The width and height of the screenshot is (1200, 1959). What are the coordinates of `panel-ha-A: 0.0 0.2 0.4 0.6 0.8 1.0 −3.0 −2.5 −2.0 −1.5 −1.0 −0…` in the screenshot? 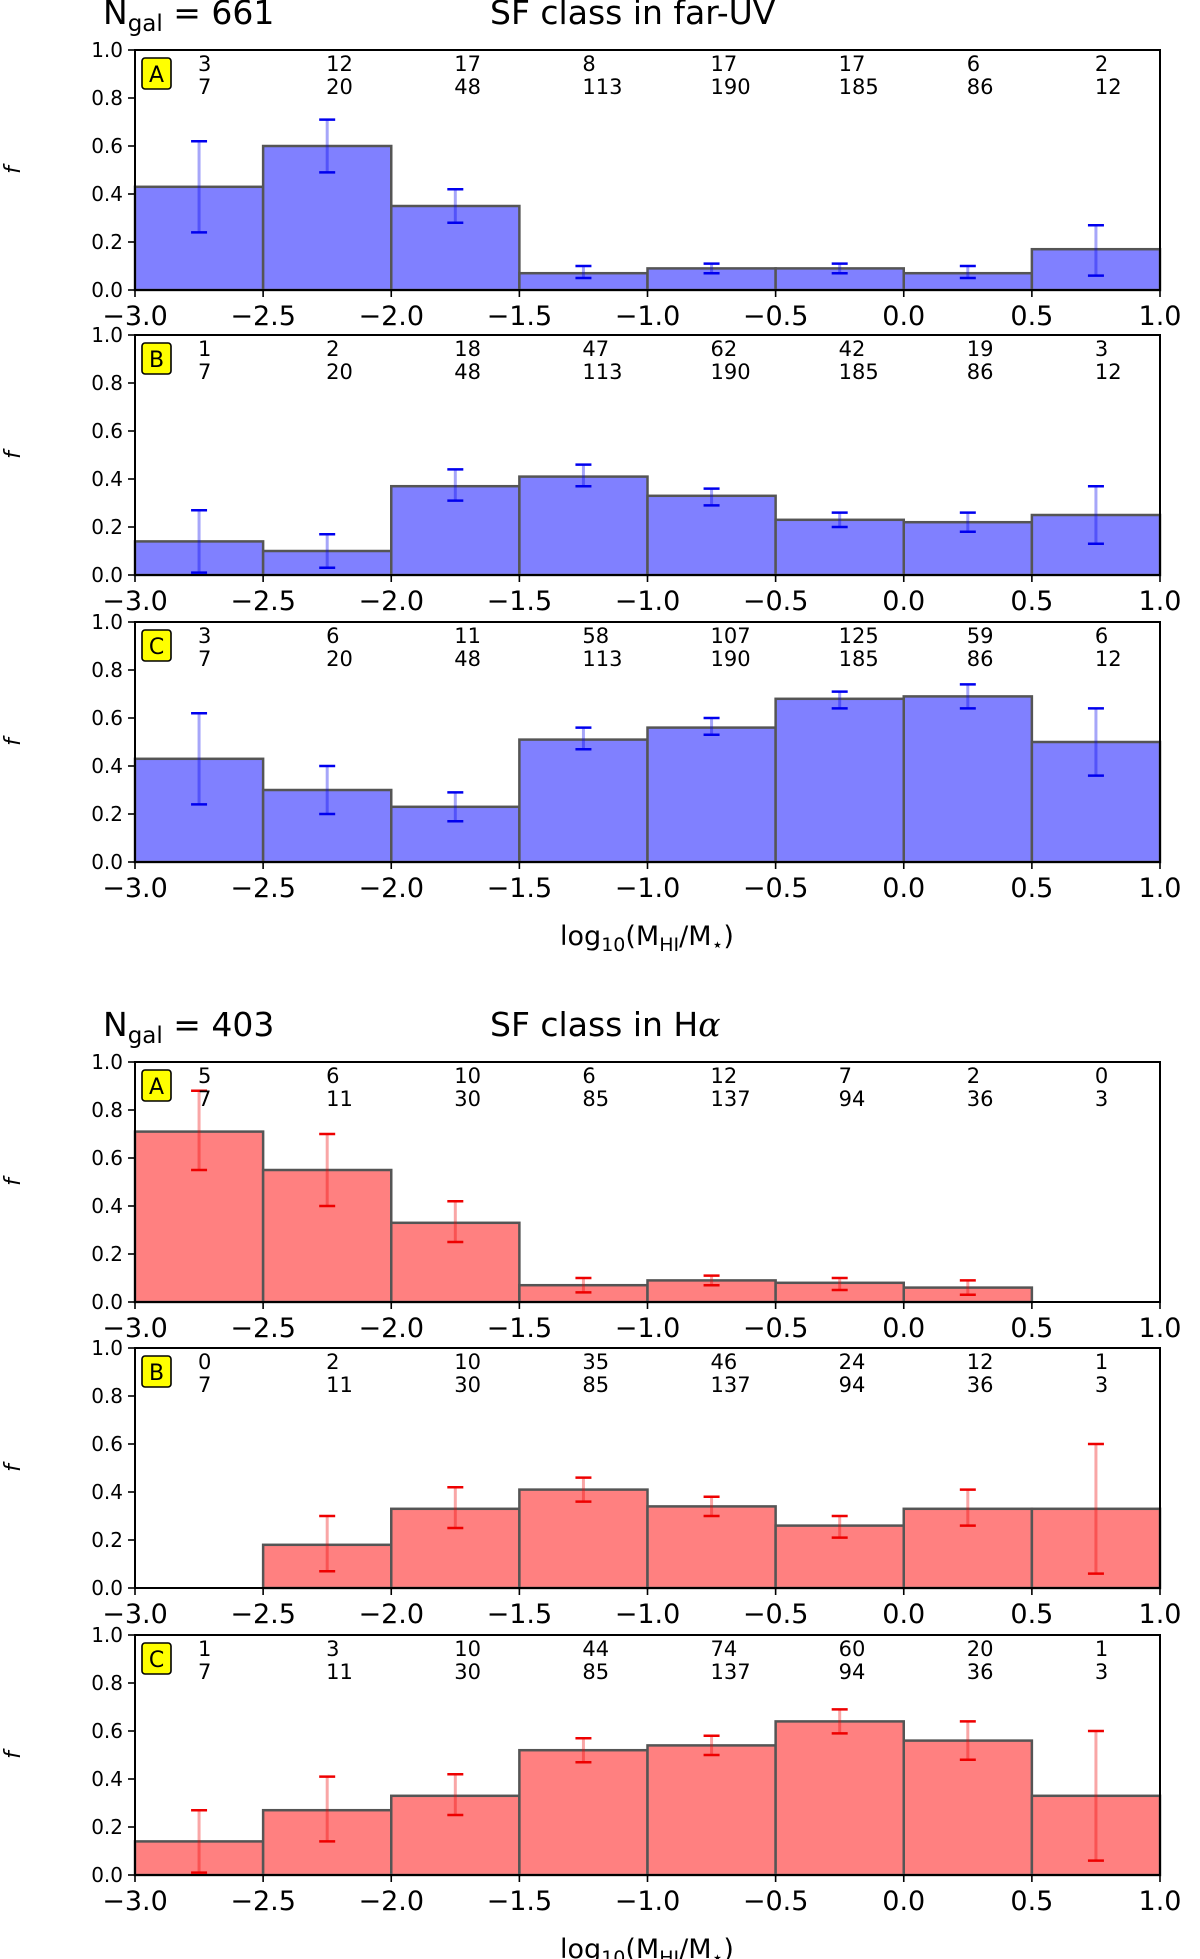 It's located at (591, 1197).